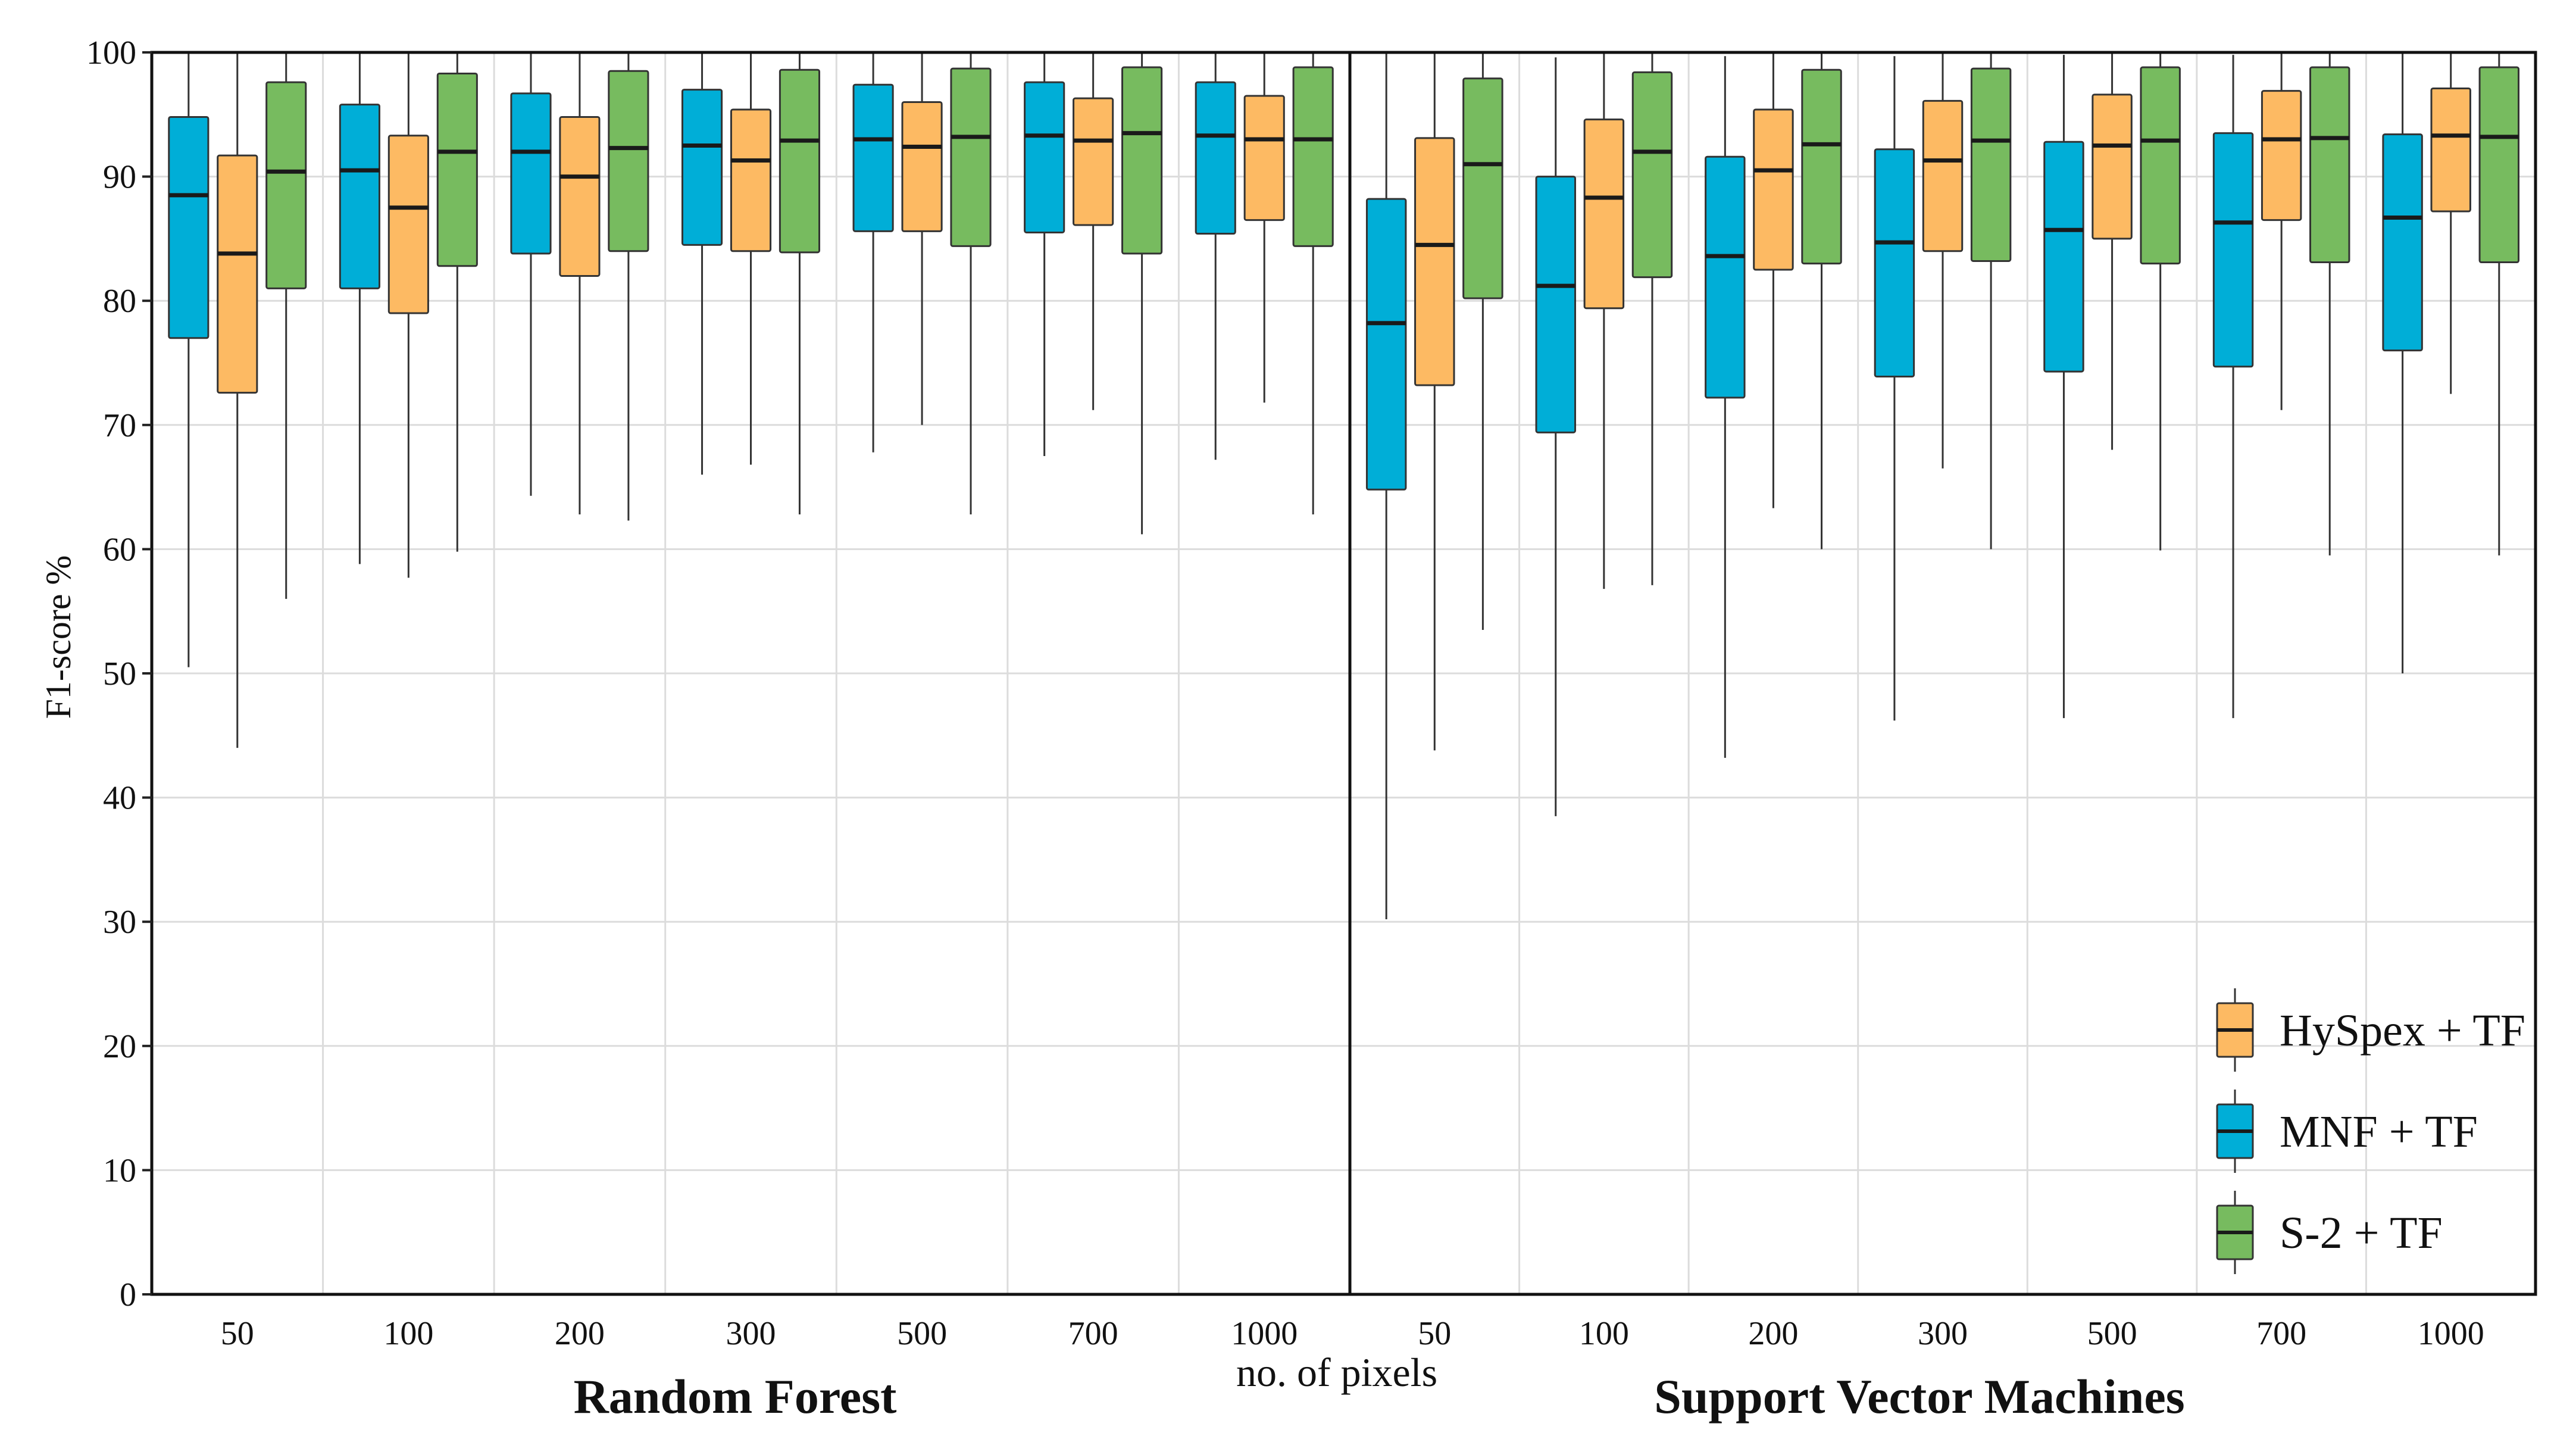 The height and width of the screenshot is (1442, 2576). What do you see at coordinates (1919, 1396) in the screenshot?
I see `panel-title-support-vector-machines: Support Vector Machines` at bounding box center [1919, 1396].